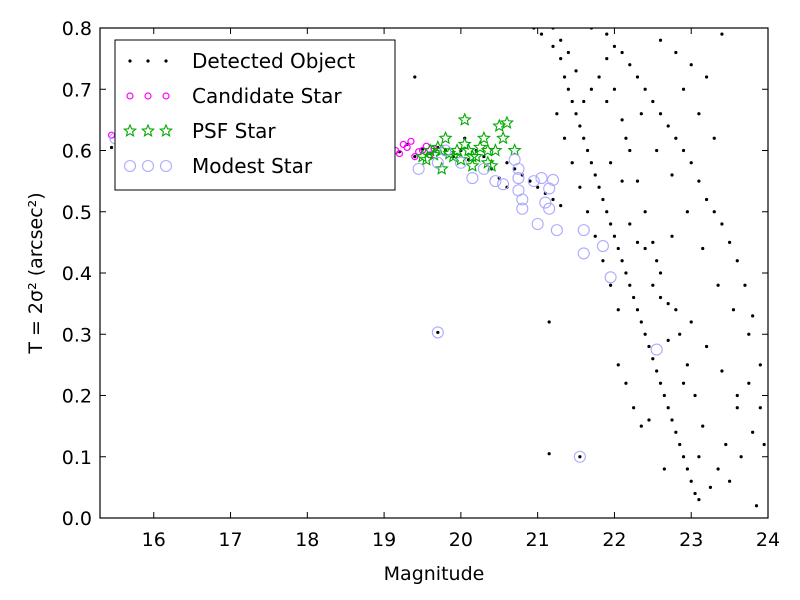 The width and height of the screenshot is (800, 600). I want to click on x-tick-label: 17, so click(230, 540).